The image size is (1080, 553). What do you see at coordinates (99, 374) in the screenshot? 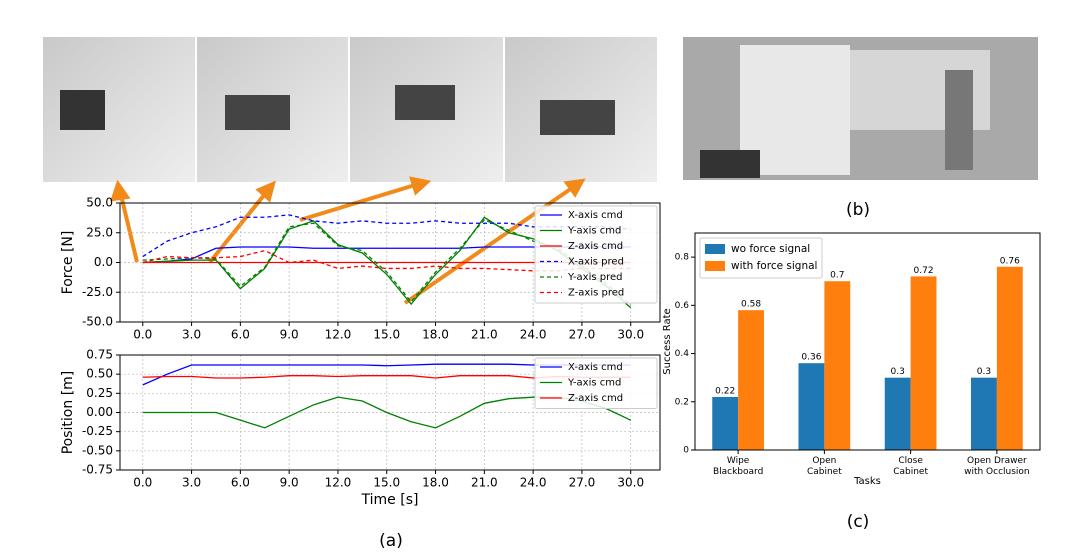
I see `y-tick-label: 0.50` at bounding box center [99, 374].